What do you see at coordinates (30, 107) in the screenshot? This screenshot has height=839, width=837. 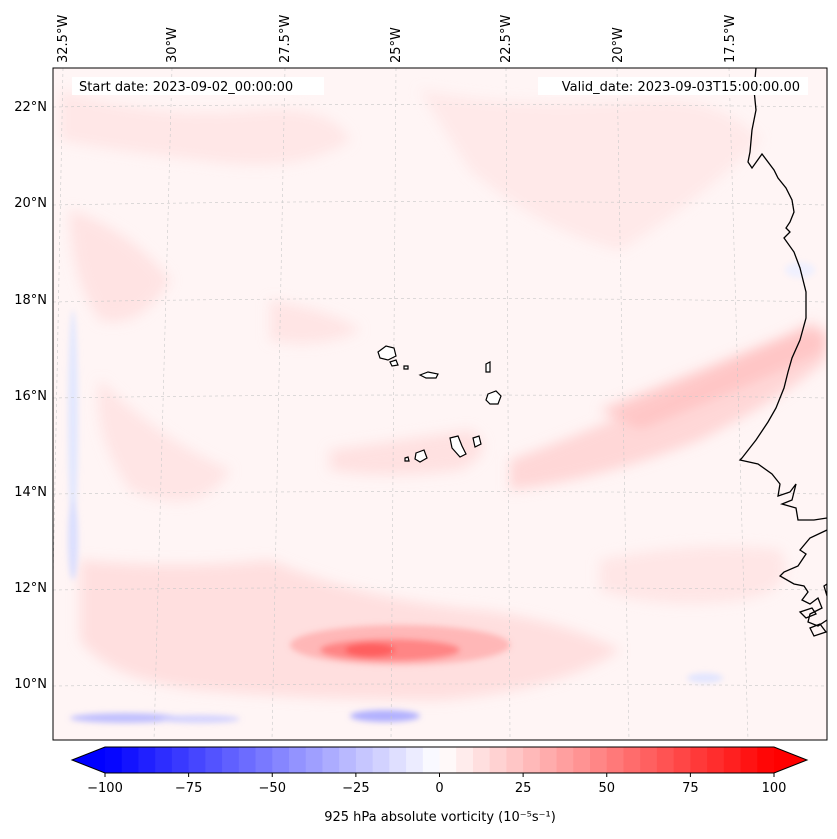 I see `lat-label: 22°N` at bounding box center [30, 107].